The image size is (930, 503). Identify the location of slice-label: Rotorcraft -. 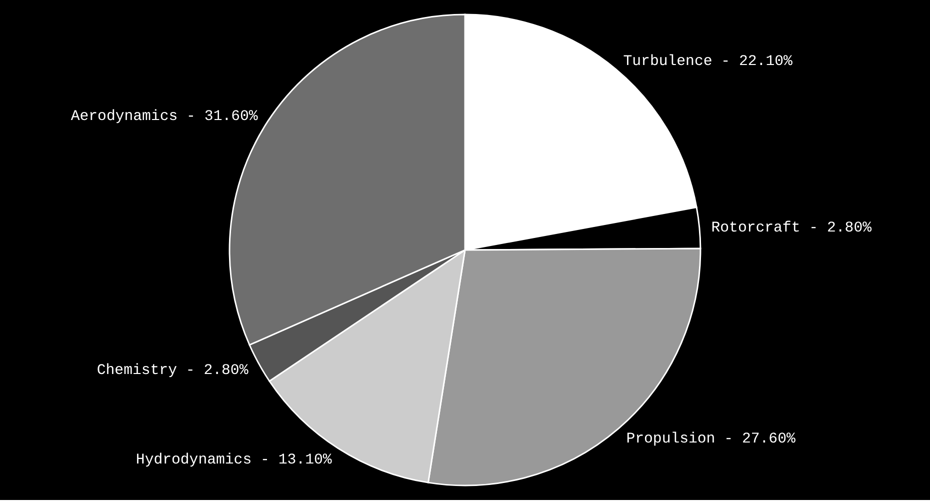
(764, 228).